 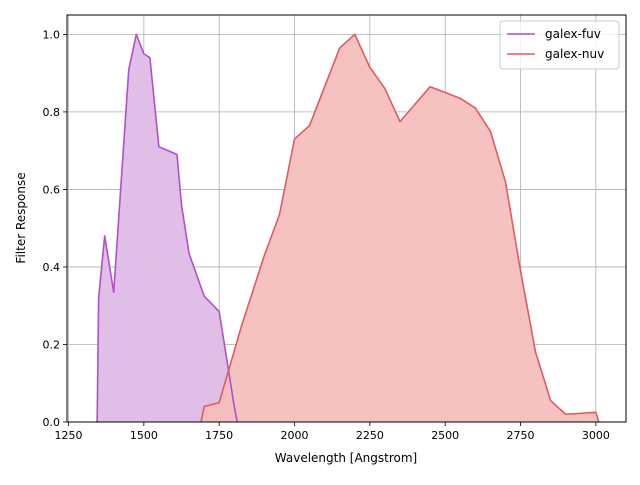 What do you see at coordinates (295, 435) in the screenshot?
I see `x-tick-label: 2000` at bounding box center [295, 435].